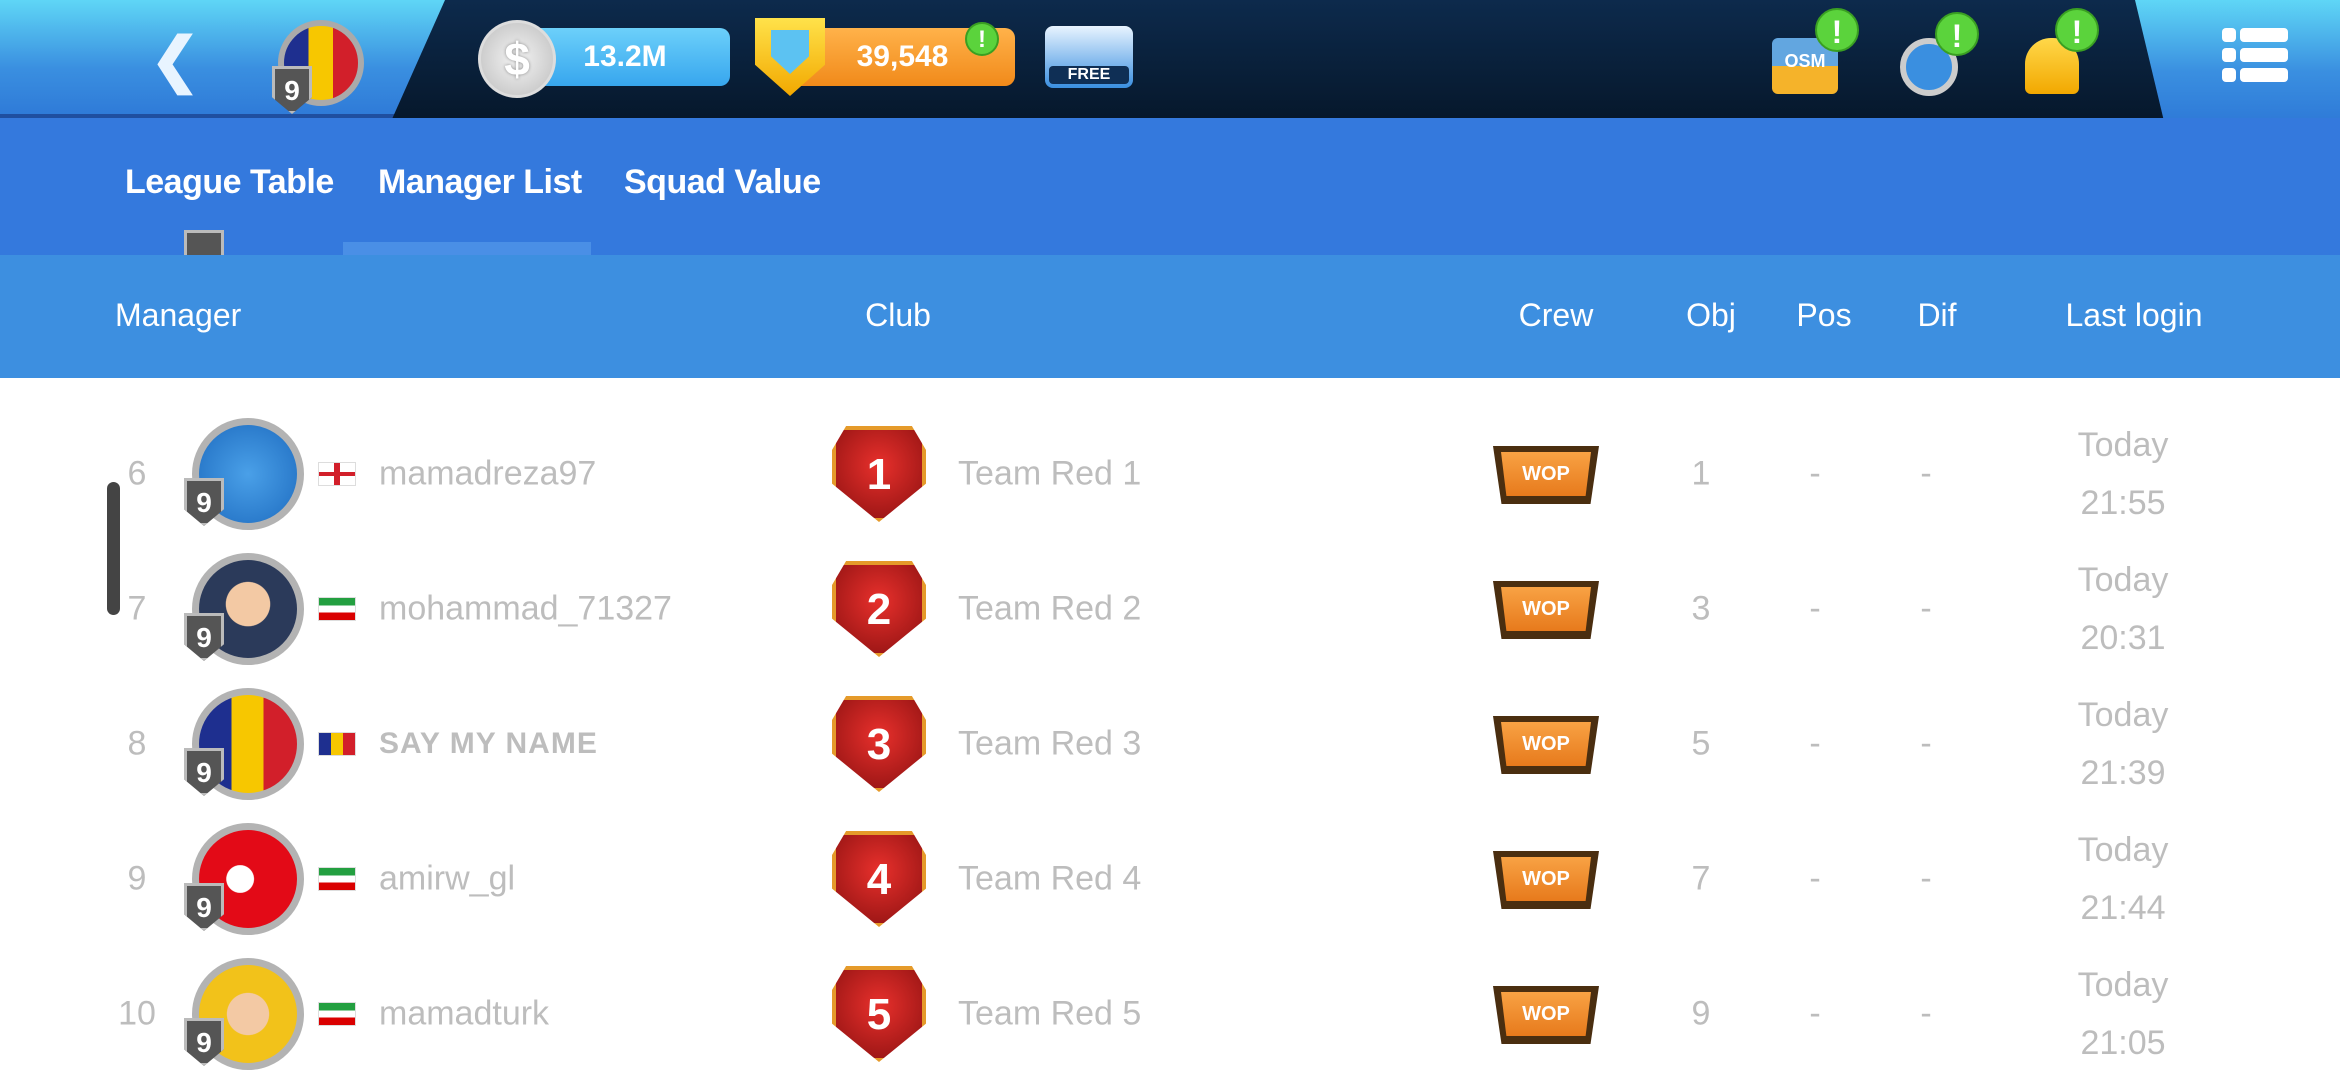 The height and width of the screenshot is (1081, 2340). What do you see at coordinates (1824, 315) in the screenshot?
I see `col-pos: Pos` at bounding box center [1824, 315].